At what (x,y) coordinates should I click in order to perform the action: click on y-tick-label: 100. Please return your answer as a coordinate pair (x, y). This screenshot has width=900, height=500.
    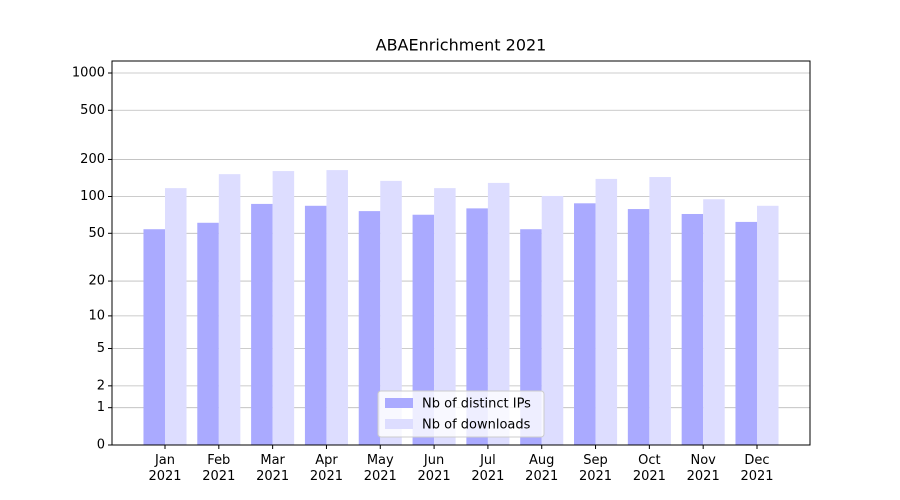
    Looking at the image, I should click on (92, 196).